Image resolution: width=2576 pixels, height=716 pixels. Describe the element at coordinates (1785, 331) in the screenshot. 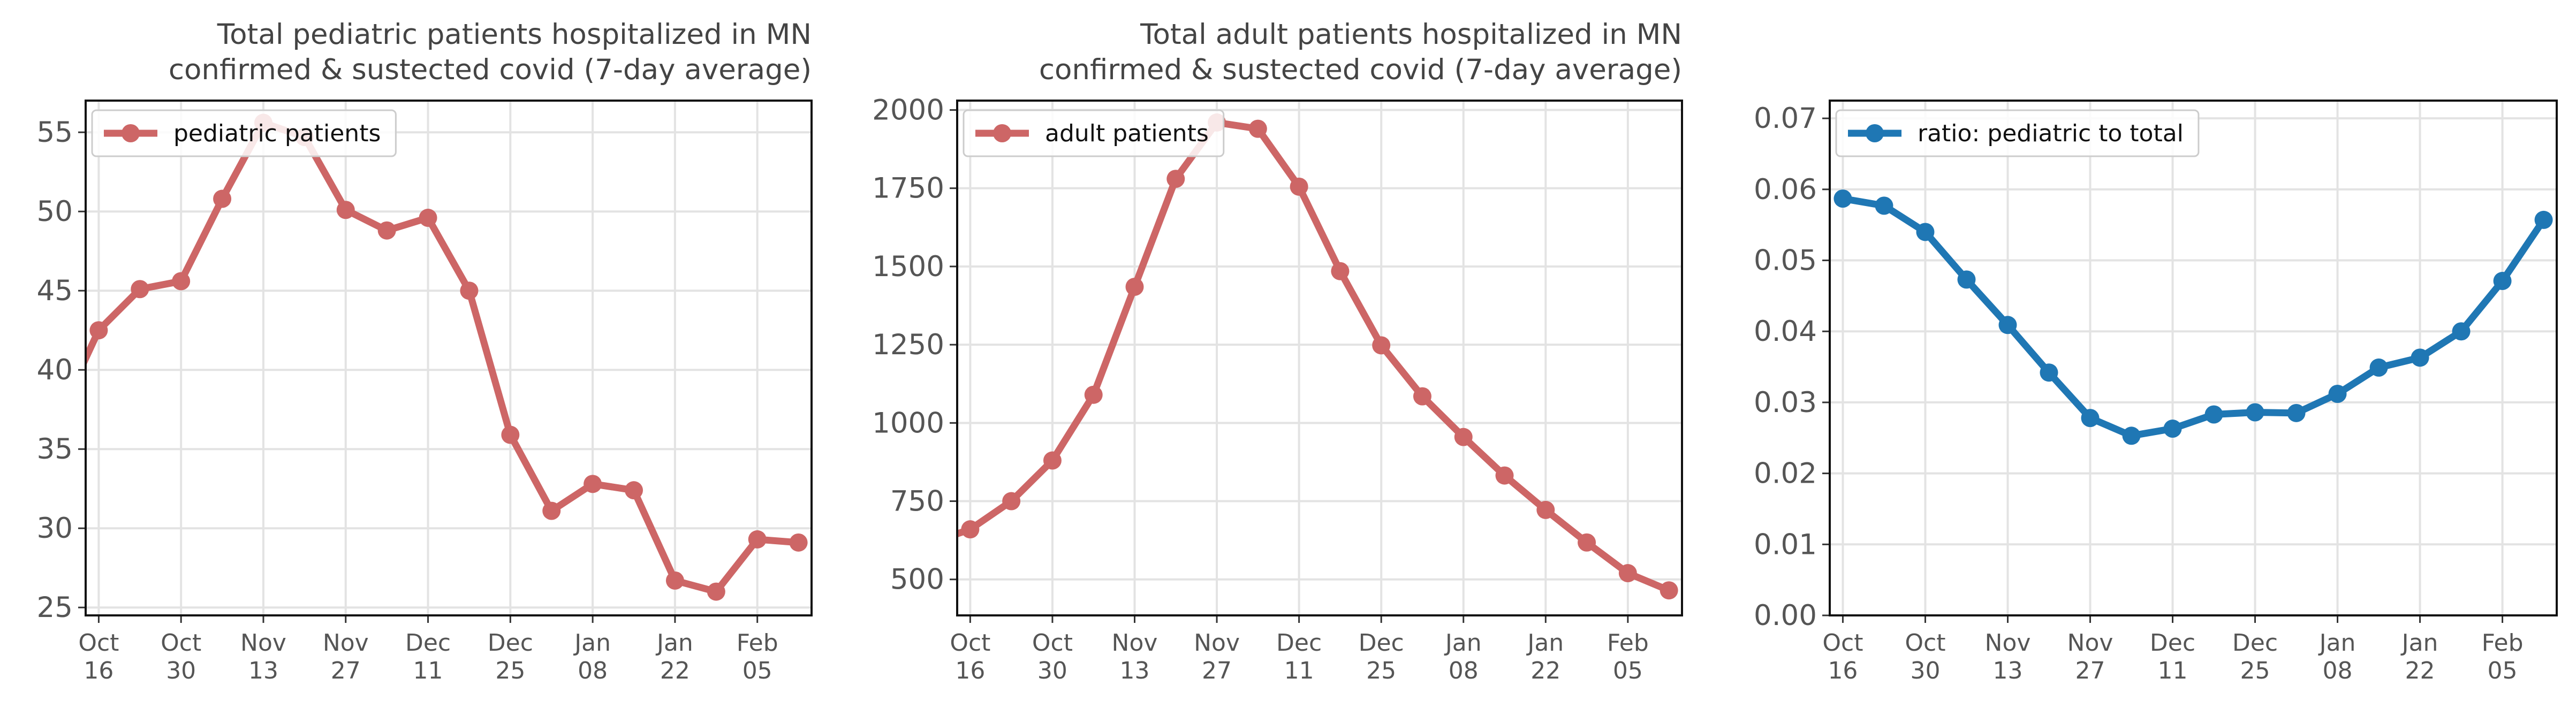

I see `y-tick-label: 0.04` at that location.